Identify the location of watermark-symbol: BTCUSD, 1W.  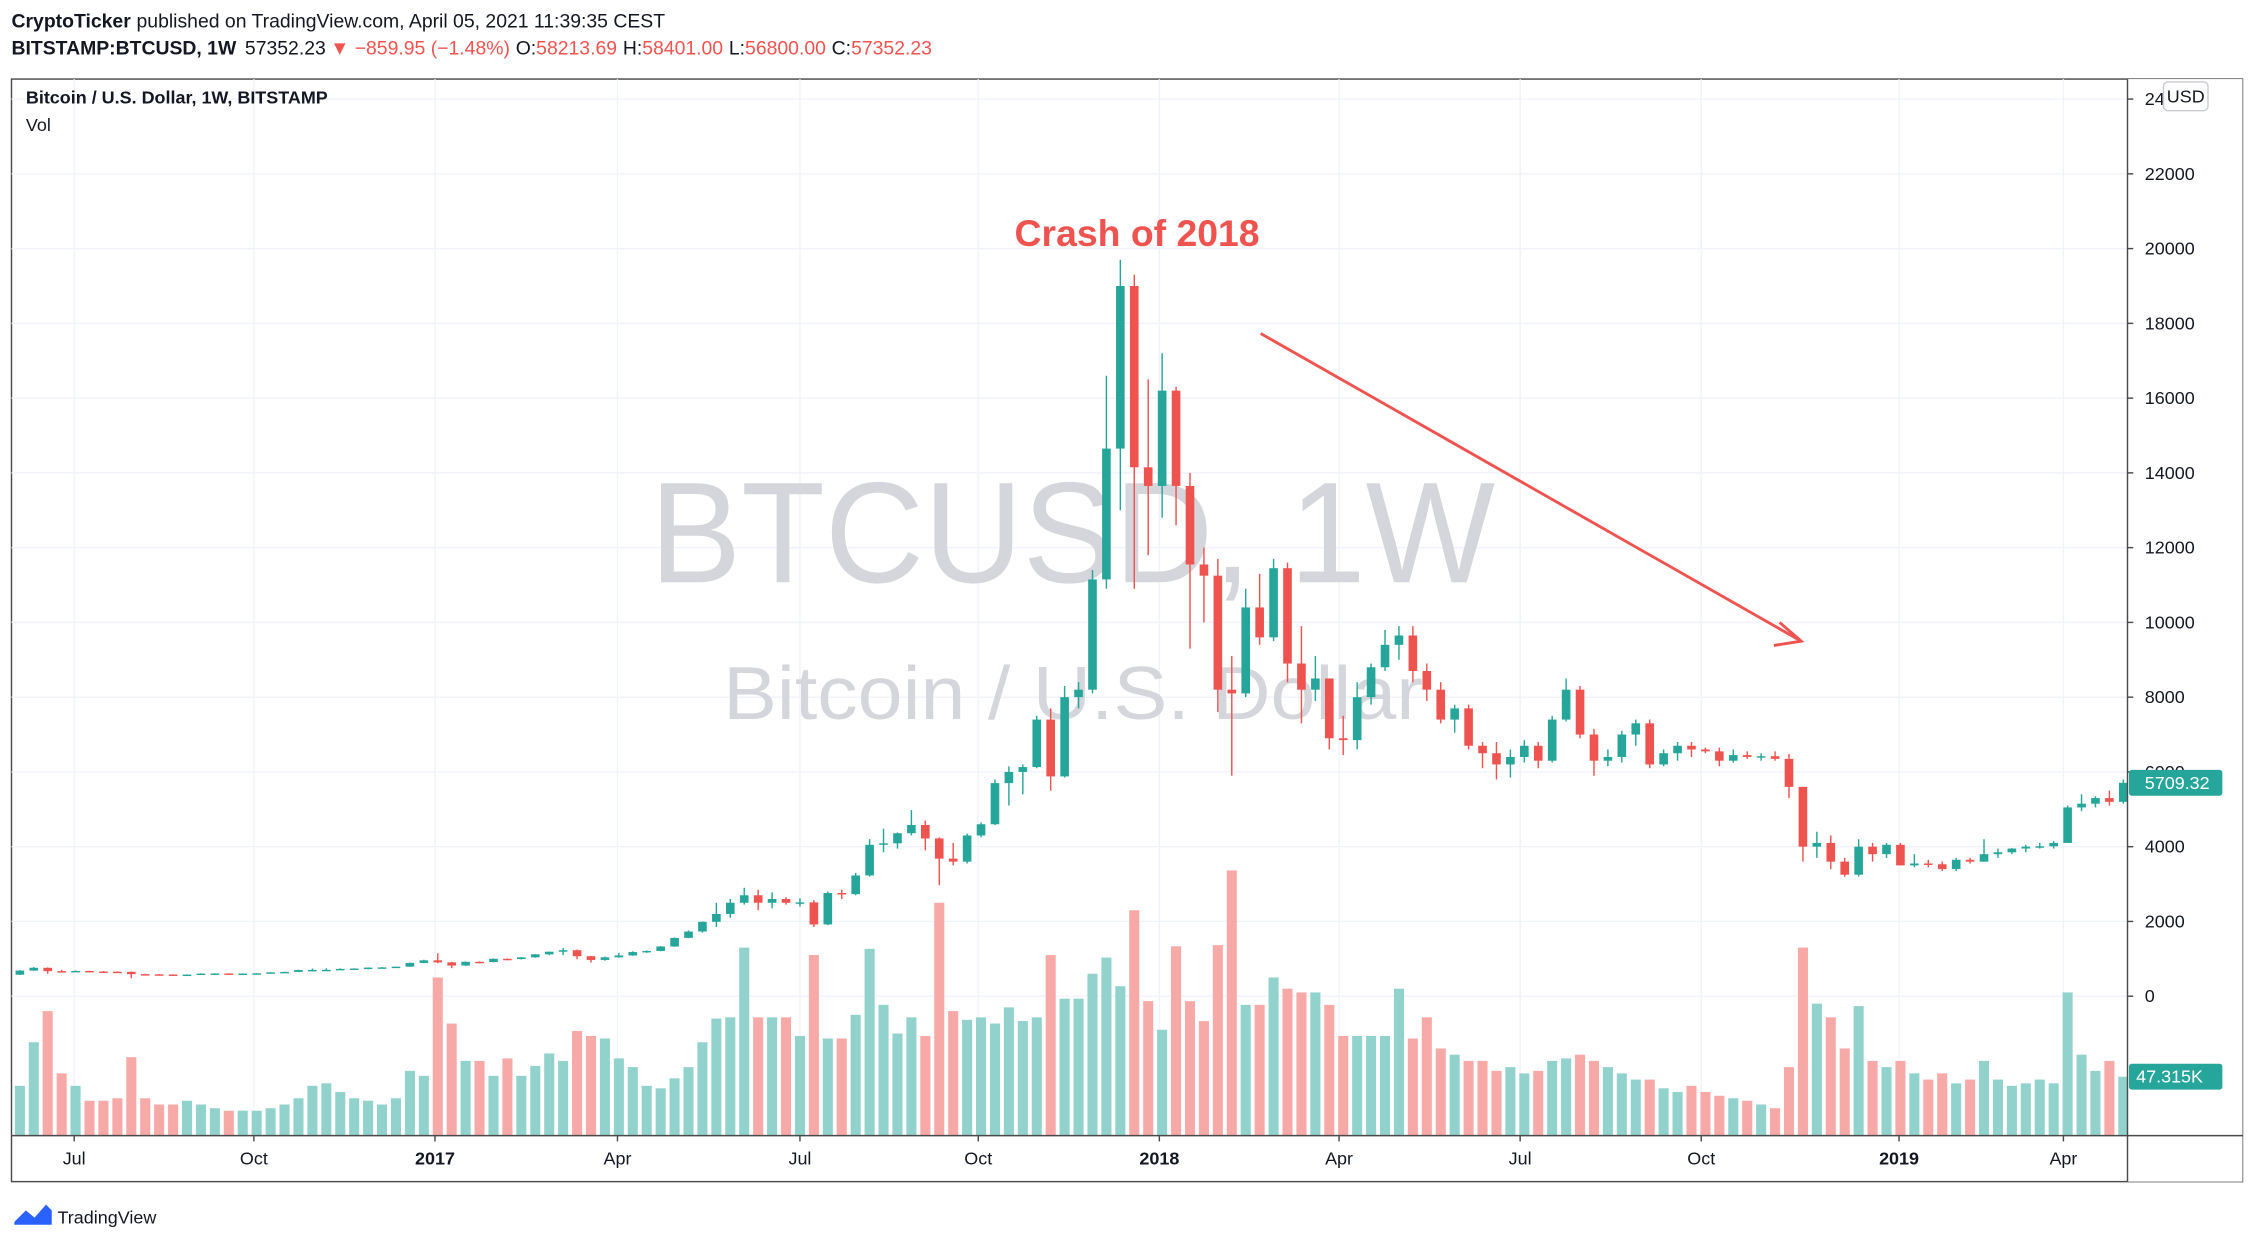
(1073, 533).